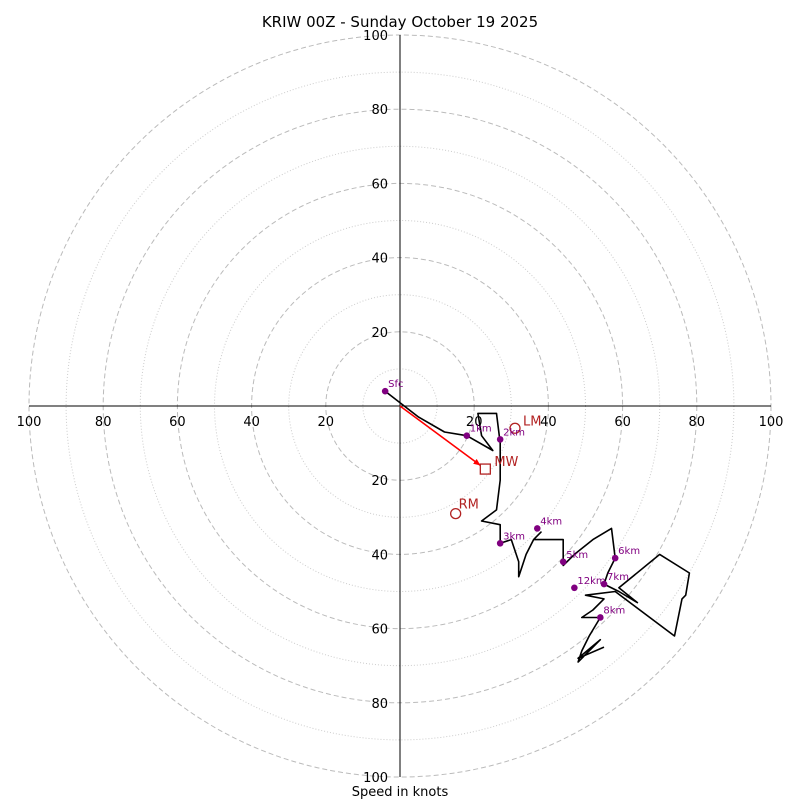 This screenshot has height=800, width=800. Describe the element at coordinates (379, 333) in the screenshot. I see `tick-label-top-20: 20` at that location.